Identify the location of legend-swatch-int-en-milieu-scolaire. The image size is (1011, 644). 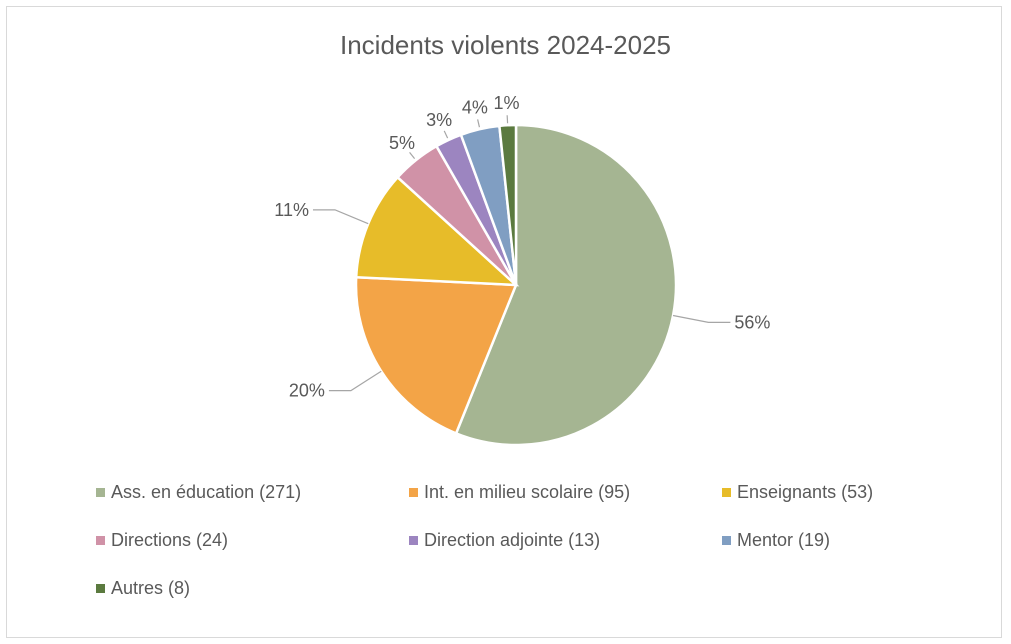
(413, 492).